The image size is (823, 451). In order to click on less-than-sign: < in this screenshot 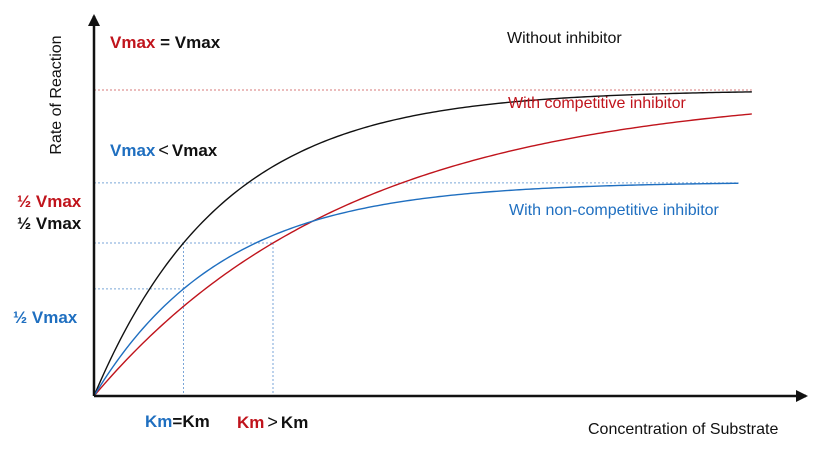, I will do `click(163, 150)`.